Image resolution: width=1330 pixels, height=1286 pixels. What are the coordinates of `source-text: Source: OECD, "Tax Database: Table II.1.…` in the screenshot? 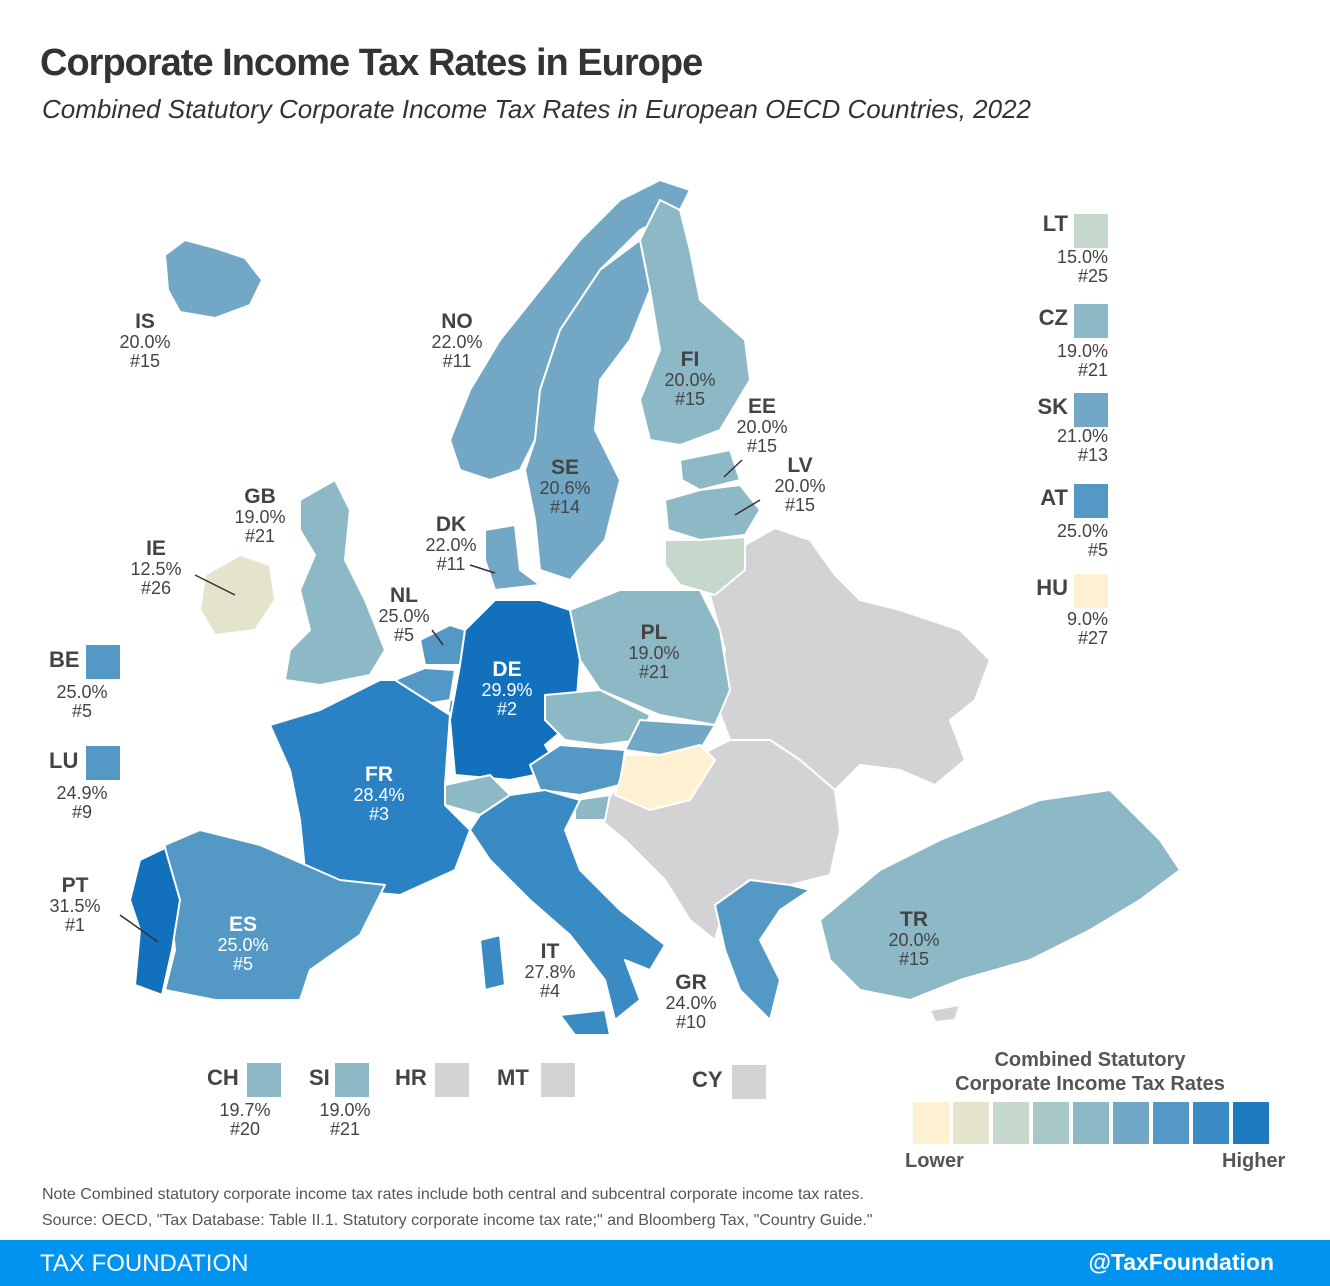 It's located at (457, 1220).